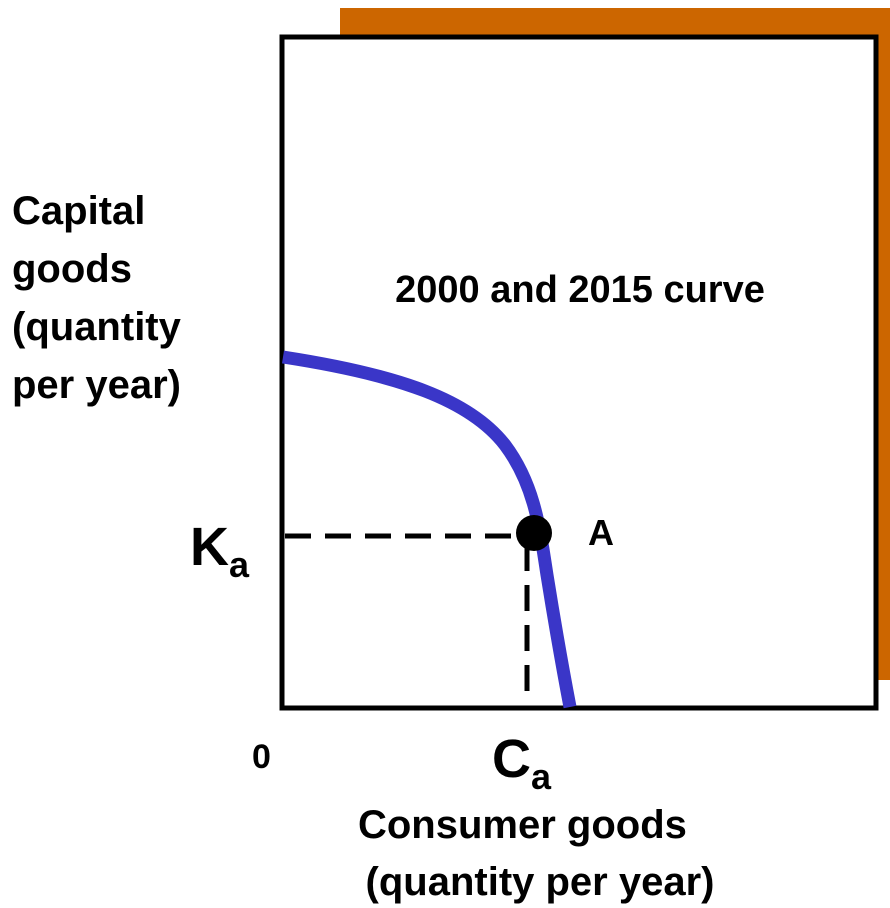 The height and width of the screenshot is (908, 890). Describe the element at coordinates (429, 529) in the screenshot. I see `ppf-curve` at that location.